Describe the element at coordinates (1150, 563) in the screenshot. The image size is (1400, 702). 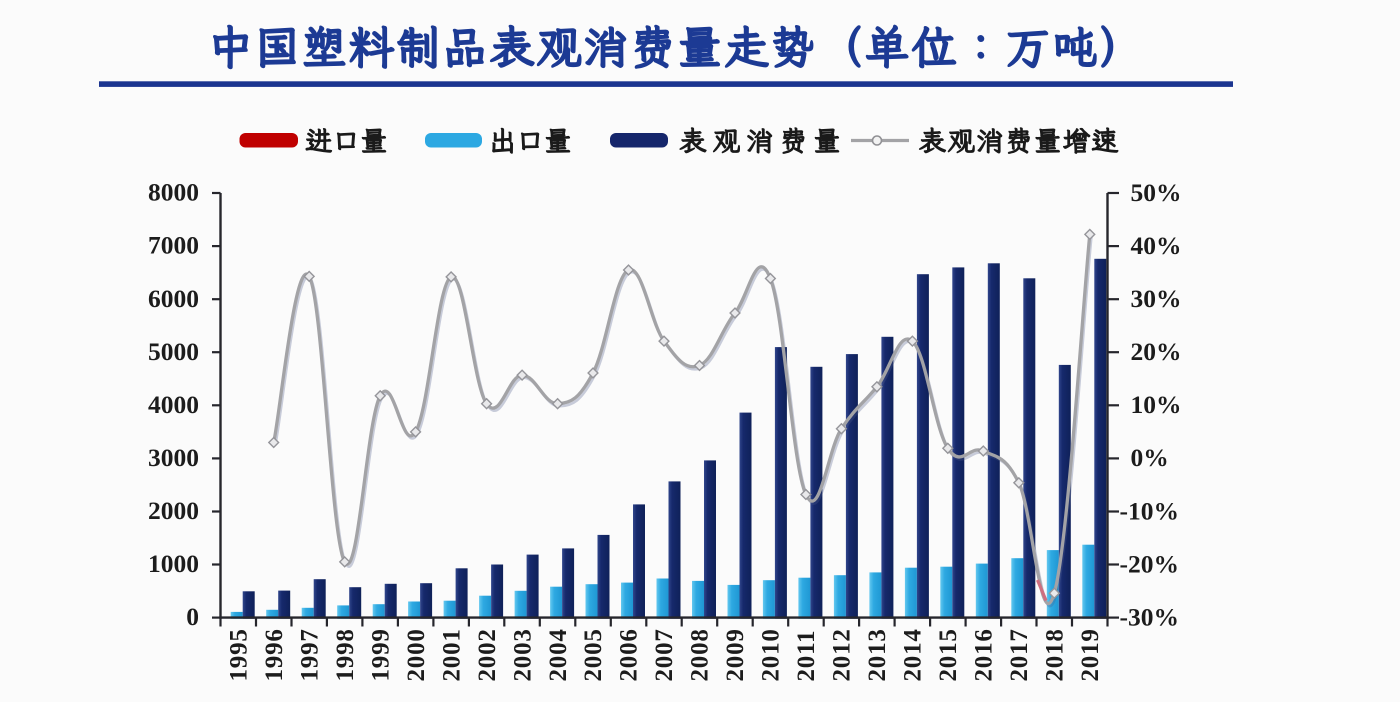
I see `svg-text: -20%` at that location.